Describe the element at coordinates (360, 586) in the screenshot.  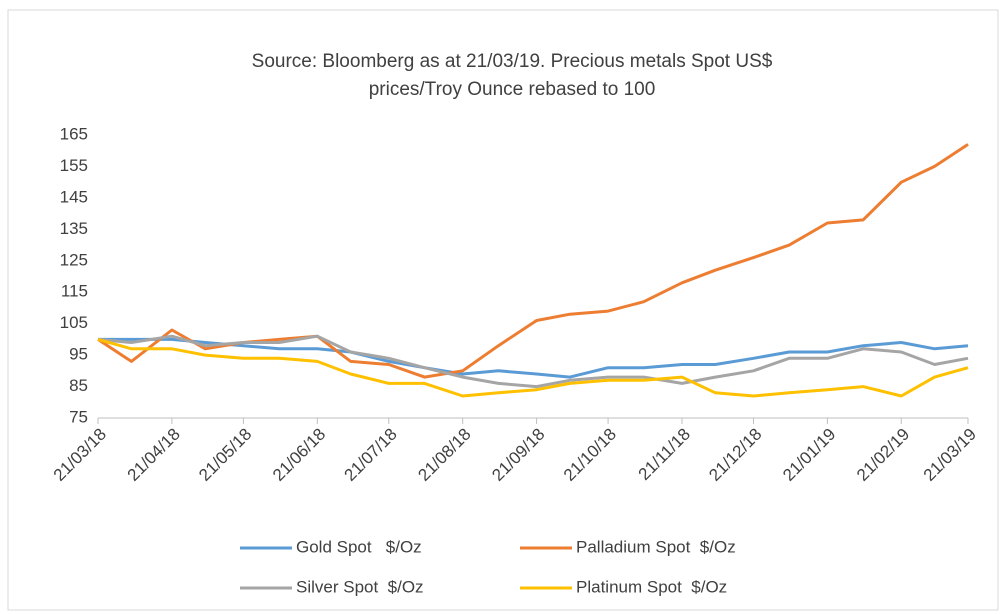
I see `legend-label: Silver Spot $/Oz` at that location.